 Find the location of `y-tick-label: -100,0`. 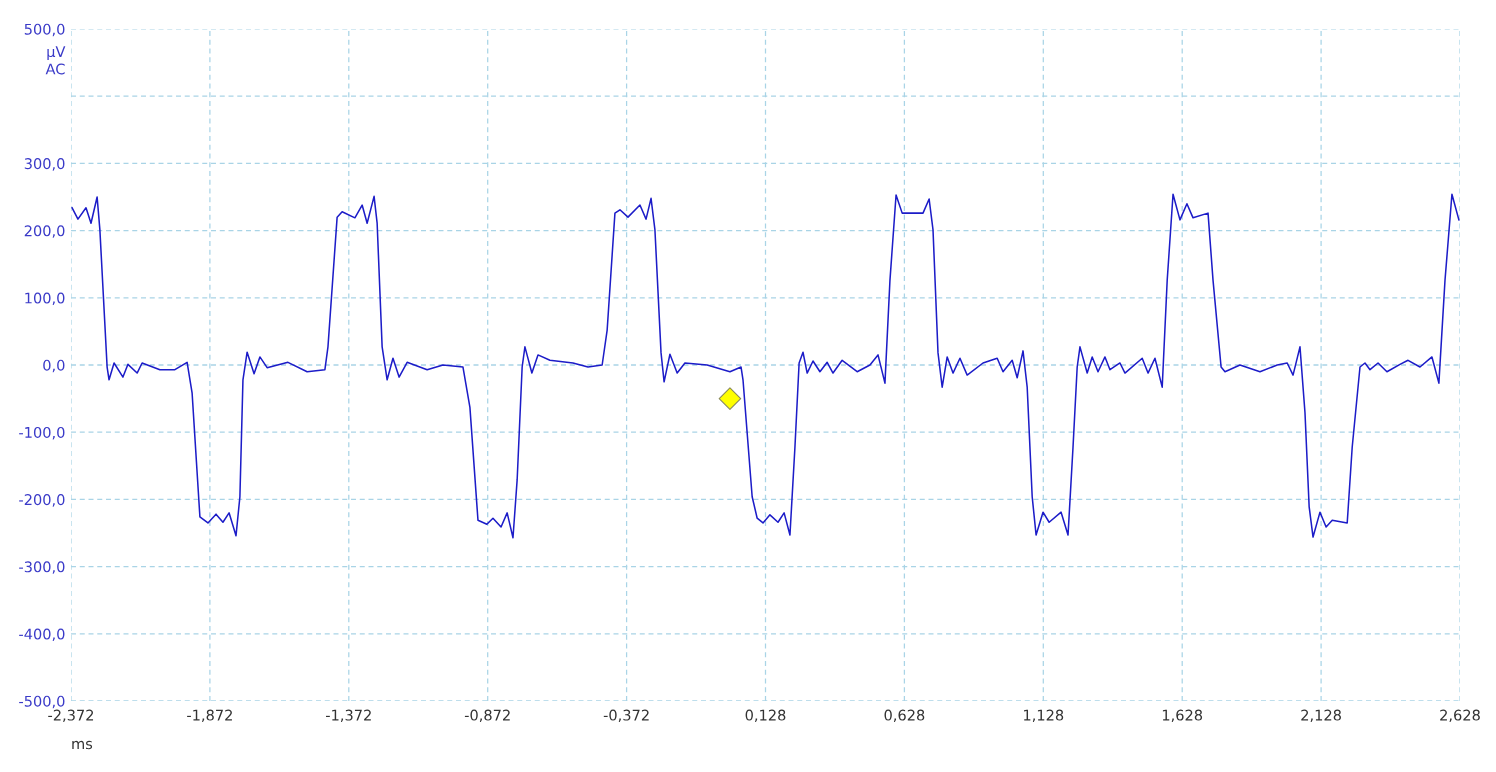

y-tick-label: -100,0 is located at coordinates (42, 433).